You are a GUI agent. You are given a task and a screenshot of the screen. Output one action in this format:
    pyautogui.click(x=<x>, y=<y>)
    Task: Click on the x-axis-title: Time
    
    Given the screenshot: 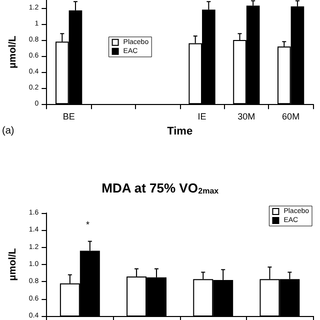 What is the action you would take?
    pyautogui.click(x=180, y=132)
    